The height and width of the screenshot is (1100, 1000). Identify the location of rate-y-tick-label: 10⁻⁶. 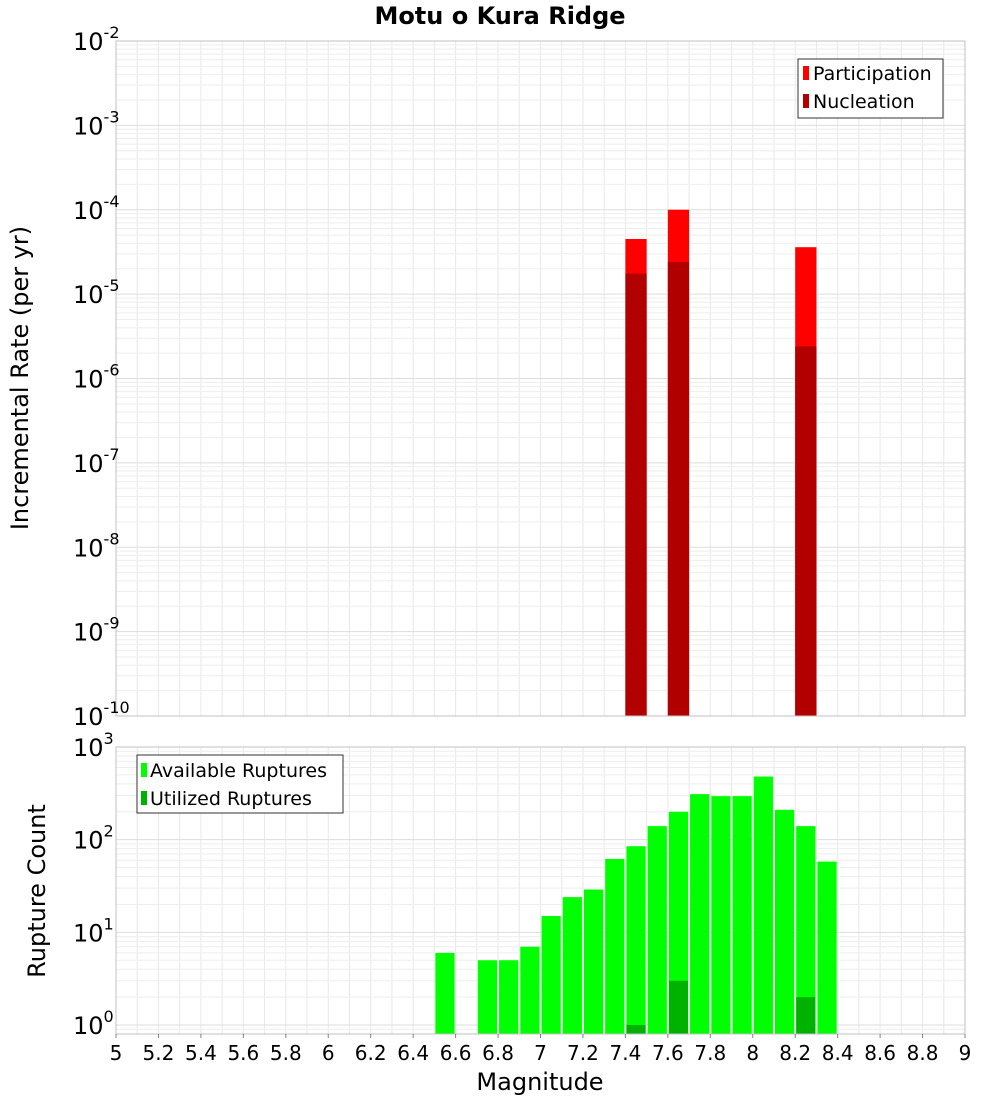
(96, 377).